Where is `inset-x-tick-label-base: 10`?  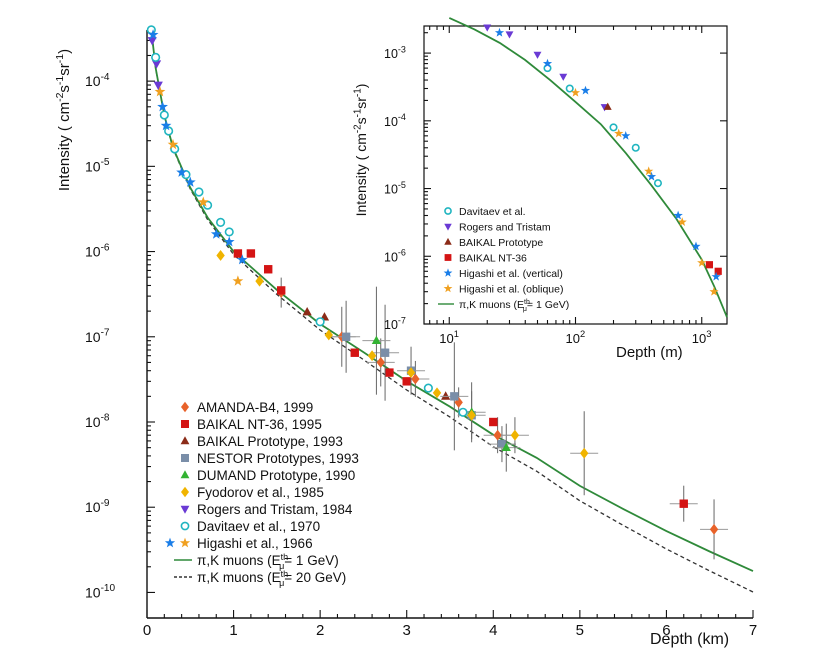 inset-x-tick-label-base: 10 is located at coordinates (699, 338).